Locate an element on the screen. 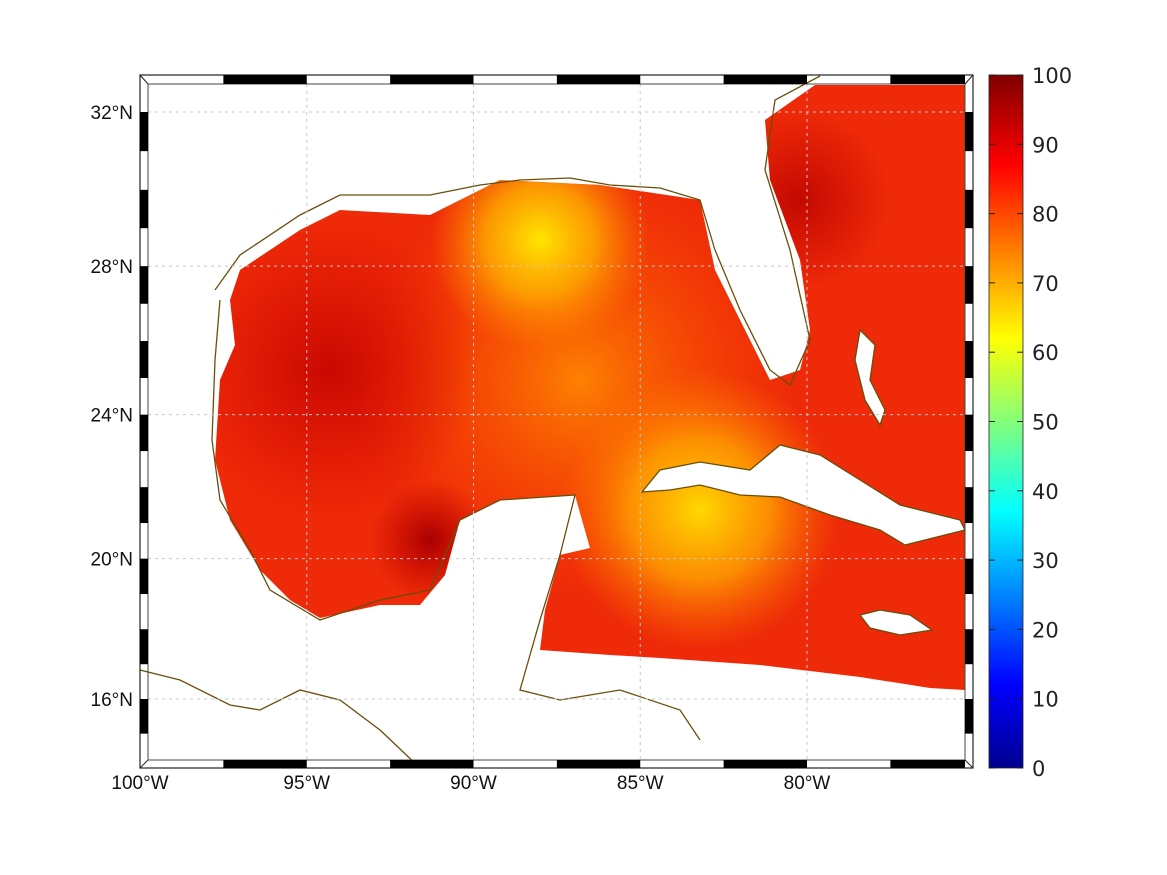 The width and height of the screenshot is (1167, 875). cuba-land is located at coordinates (803, 495).